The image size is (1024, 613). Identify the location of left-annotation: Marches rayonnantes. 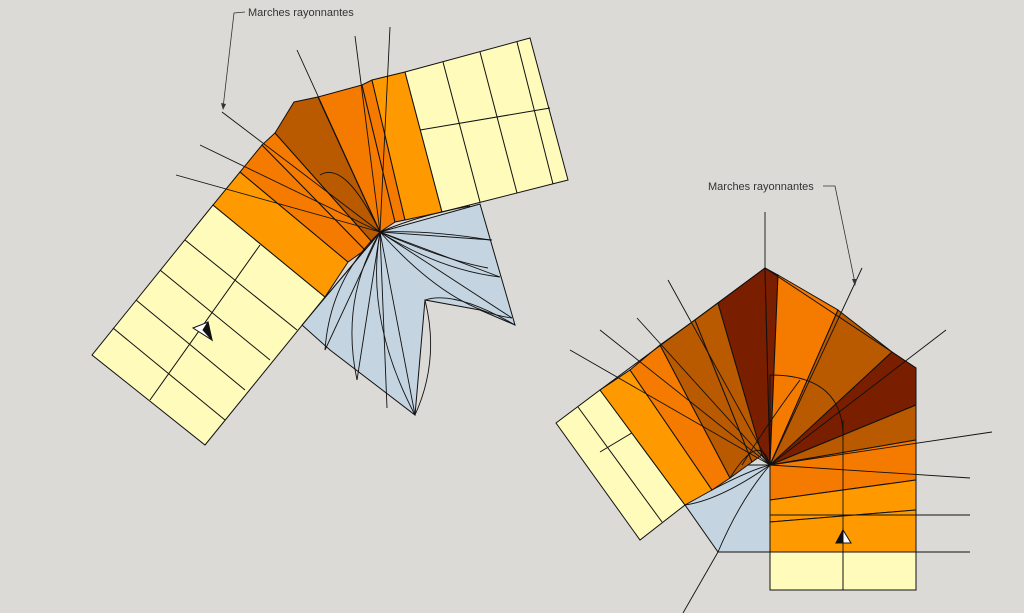
(287, 58).